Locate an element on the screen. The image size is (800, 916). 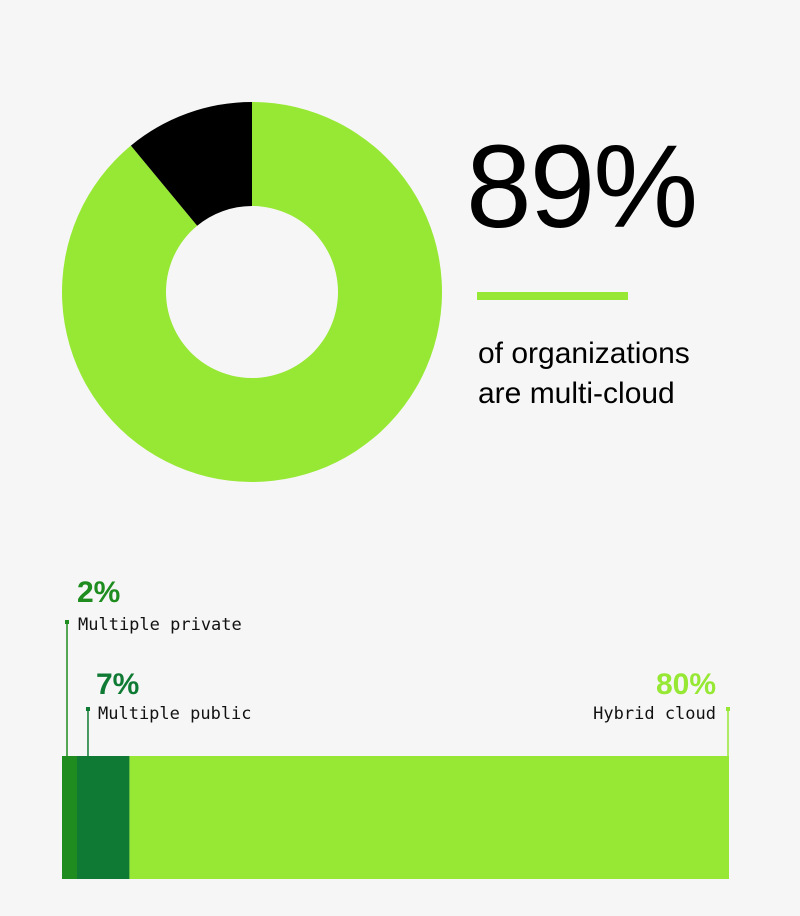
headline-divider is located at coordinates (552, 296).